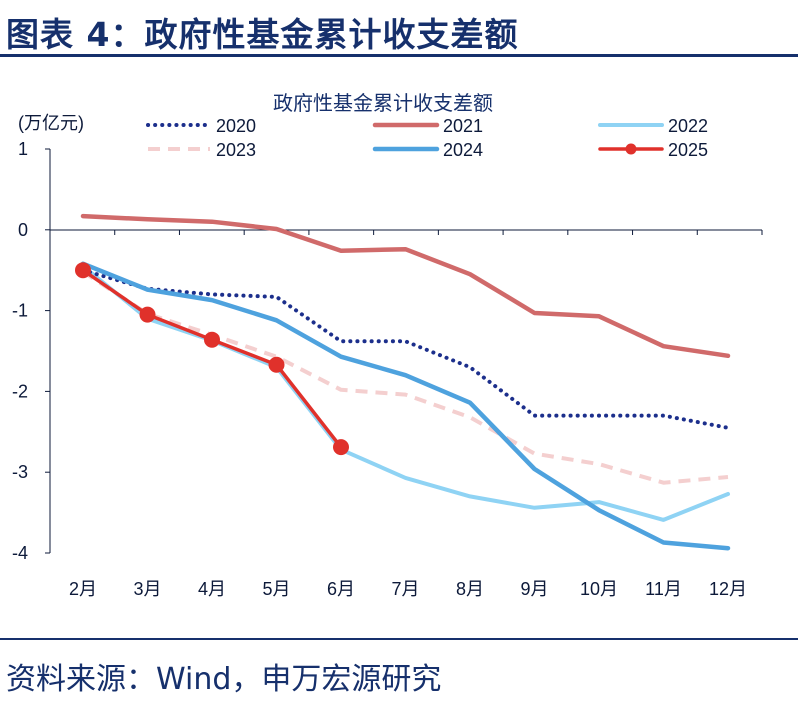 This screenshot has width=798, height=708. Describe the element at coordinates (83, 589) in the screenshot. I see `x-tick-label: 2月` at that location.